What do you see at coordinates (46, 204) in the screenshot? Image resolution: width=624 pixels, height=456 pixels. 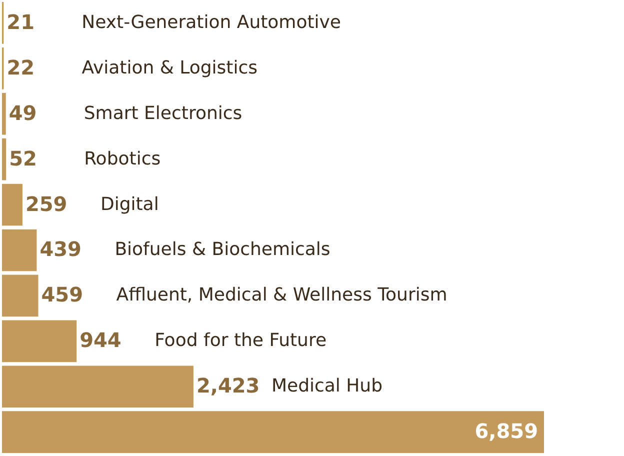 I see `data-label: 259` at bounding box center [46, 204].